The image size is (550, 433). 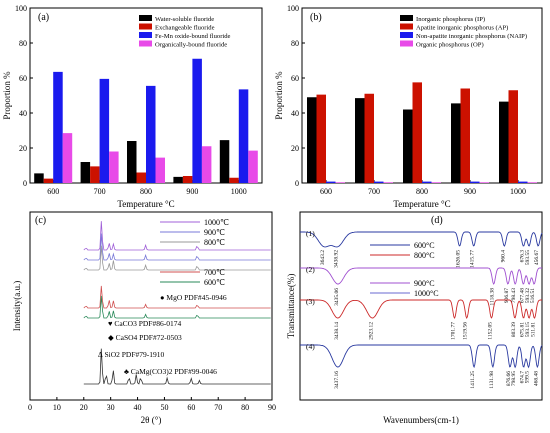 What do you see at coordinates (493, 297) in the screenshot?
I see `peak-label: 1118.38` at bounding box center [493, 297].